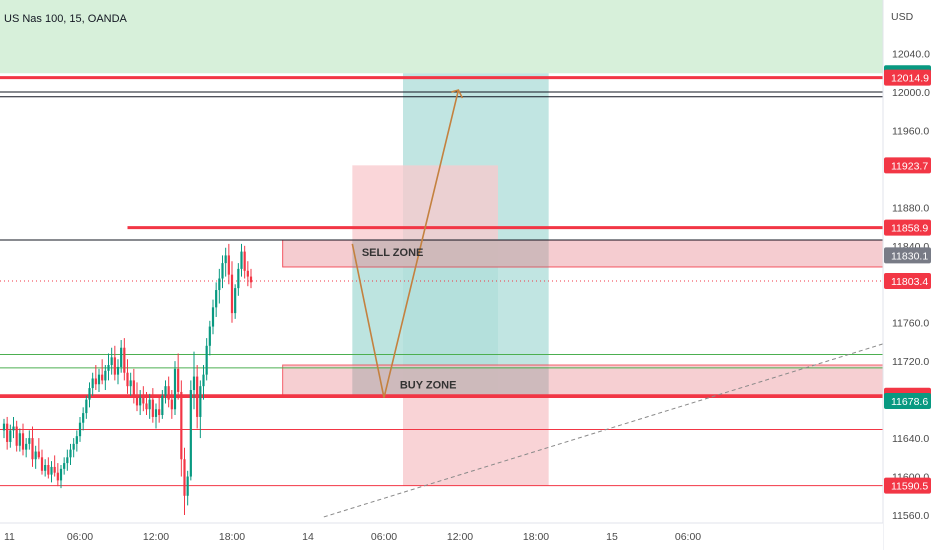 The width and height of the screenshot is (932, 550). I want to click on y-tick-label: 11640.0, so click(910, 439).